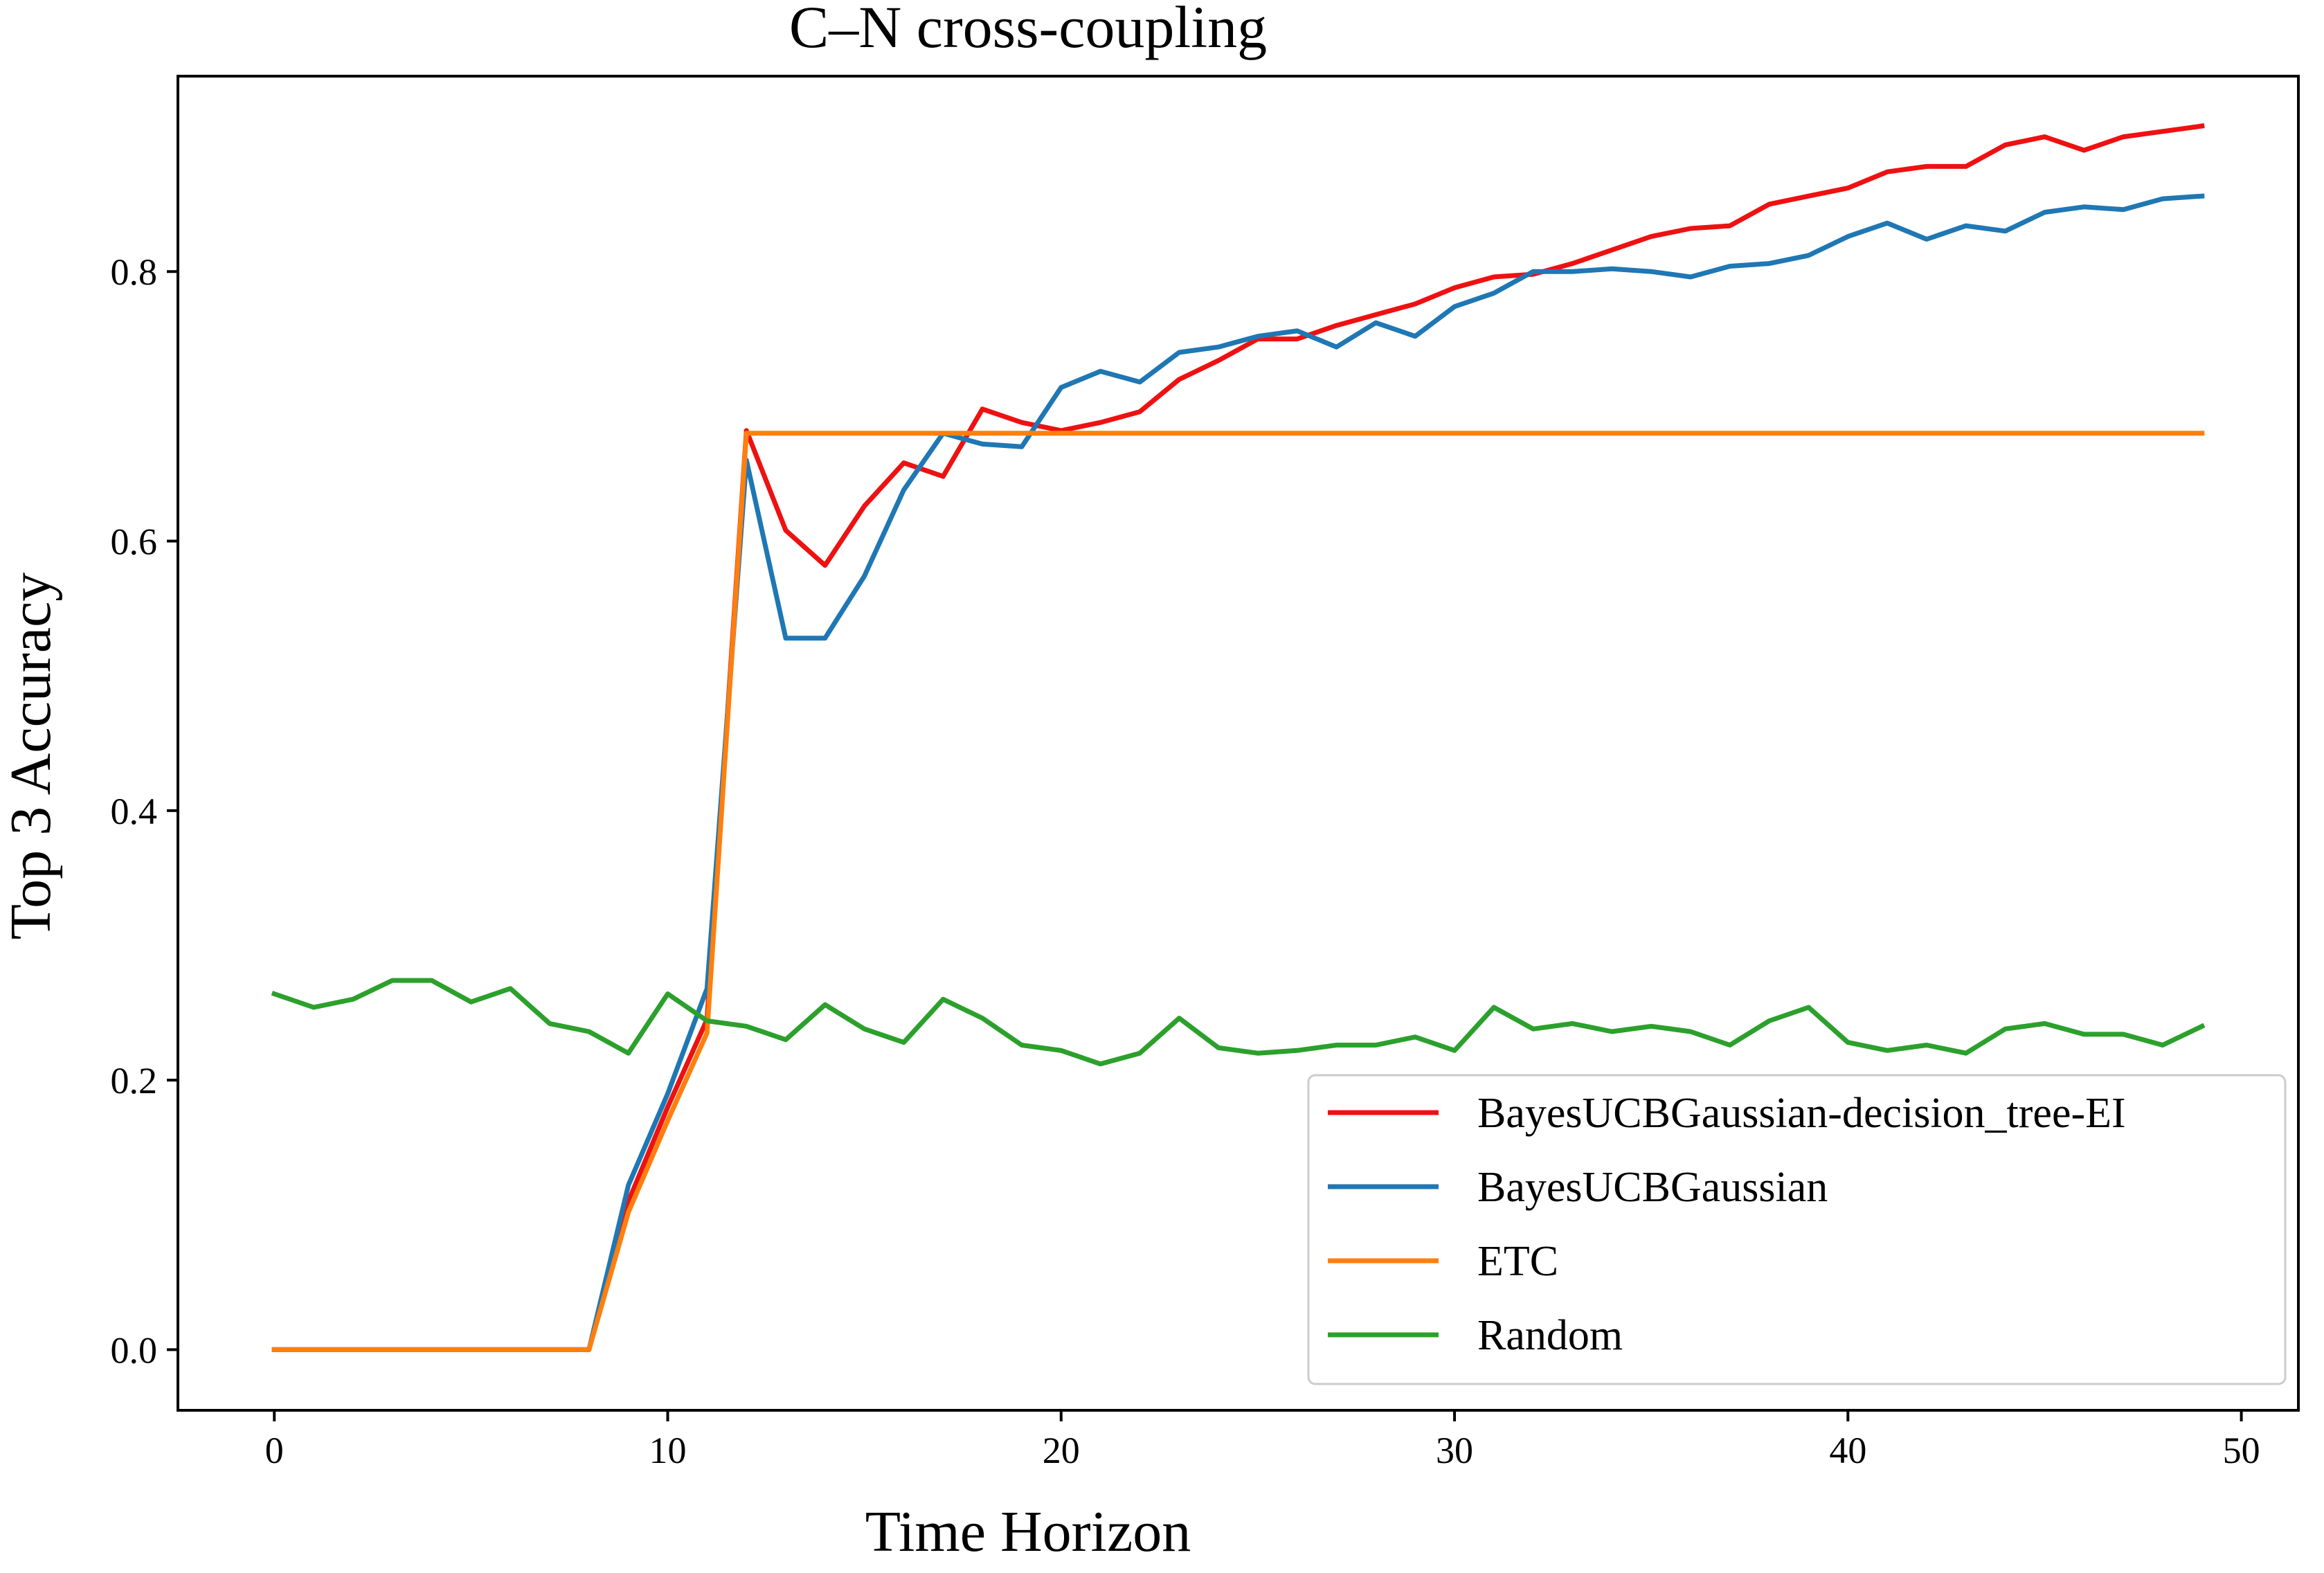  I want to click on chart-title: C–N cross-coupling, so click(1028, 30).